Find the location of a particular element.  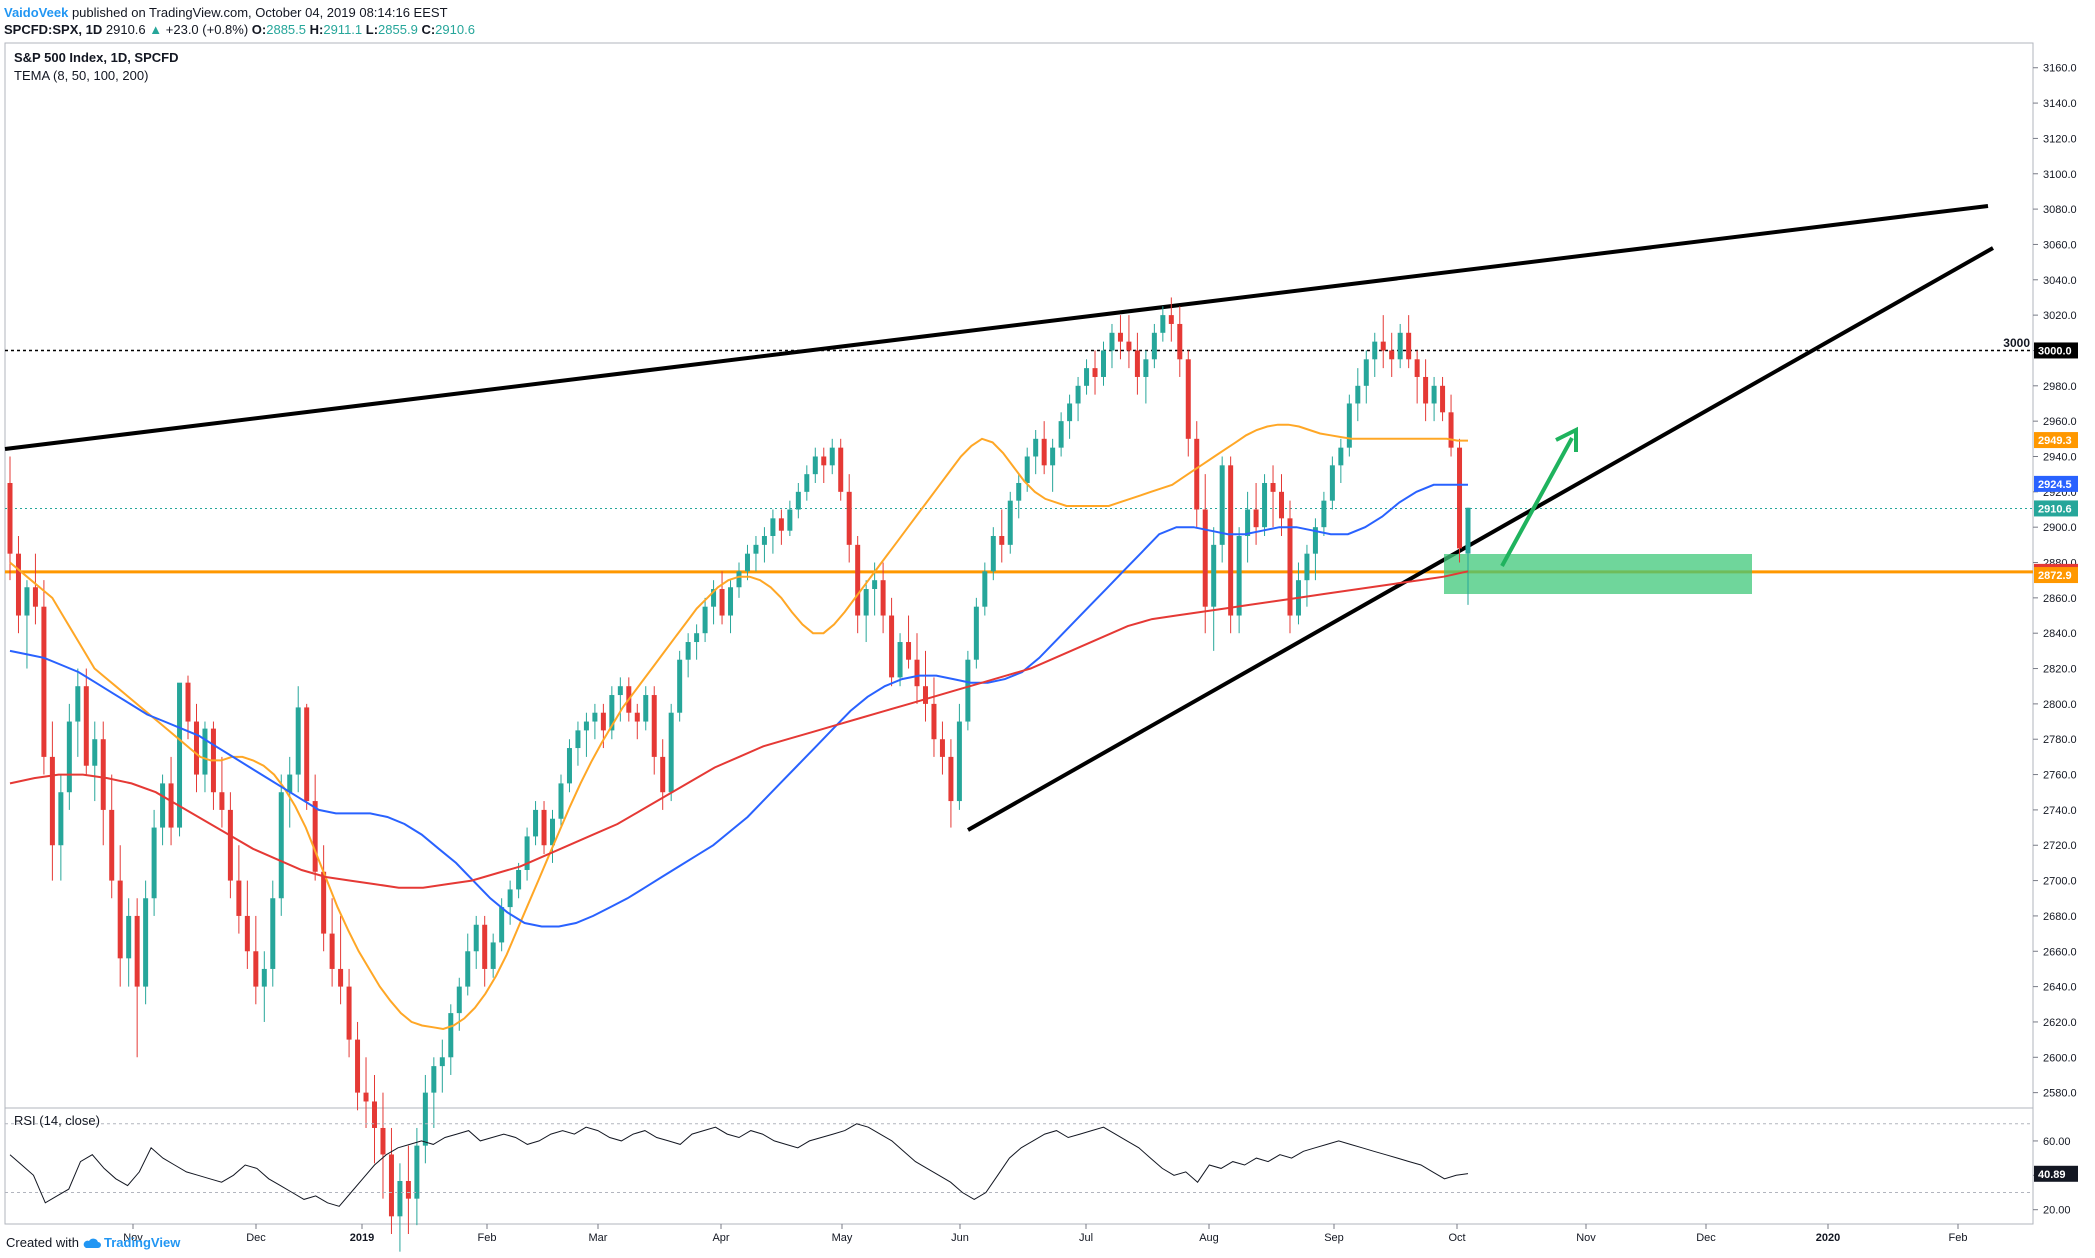

price-tick-label: 2820.0 is located at coordinates (2060, 670).